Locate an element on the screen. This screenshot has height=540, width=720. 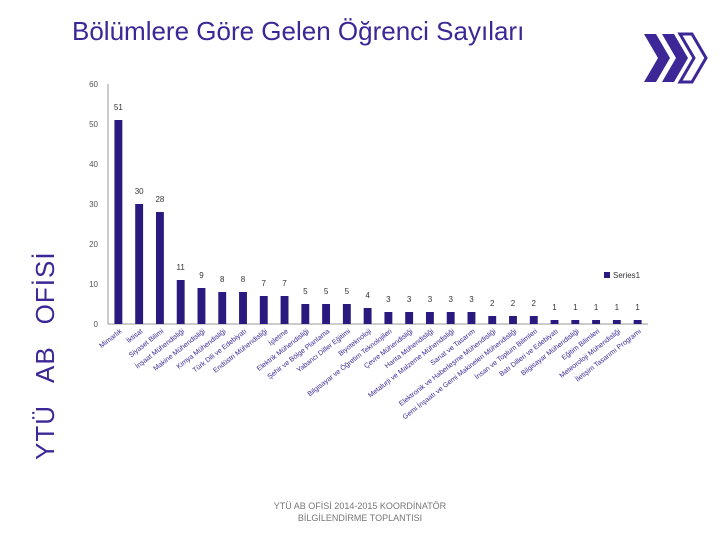
bar-value-label: 4 is located at coordinates (367, 295).